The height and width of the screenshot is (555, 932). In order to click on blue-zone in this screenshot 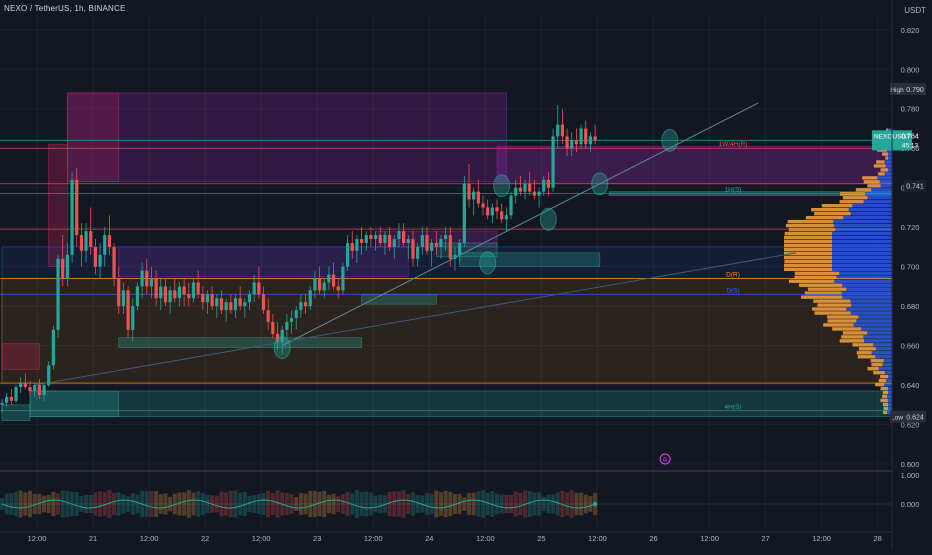, I will do `click(447, 262)`.